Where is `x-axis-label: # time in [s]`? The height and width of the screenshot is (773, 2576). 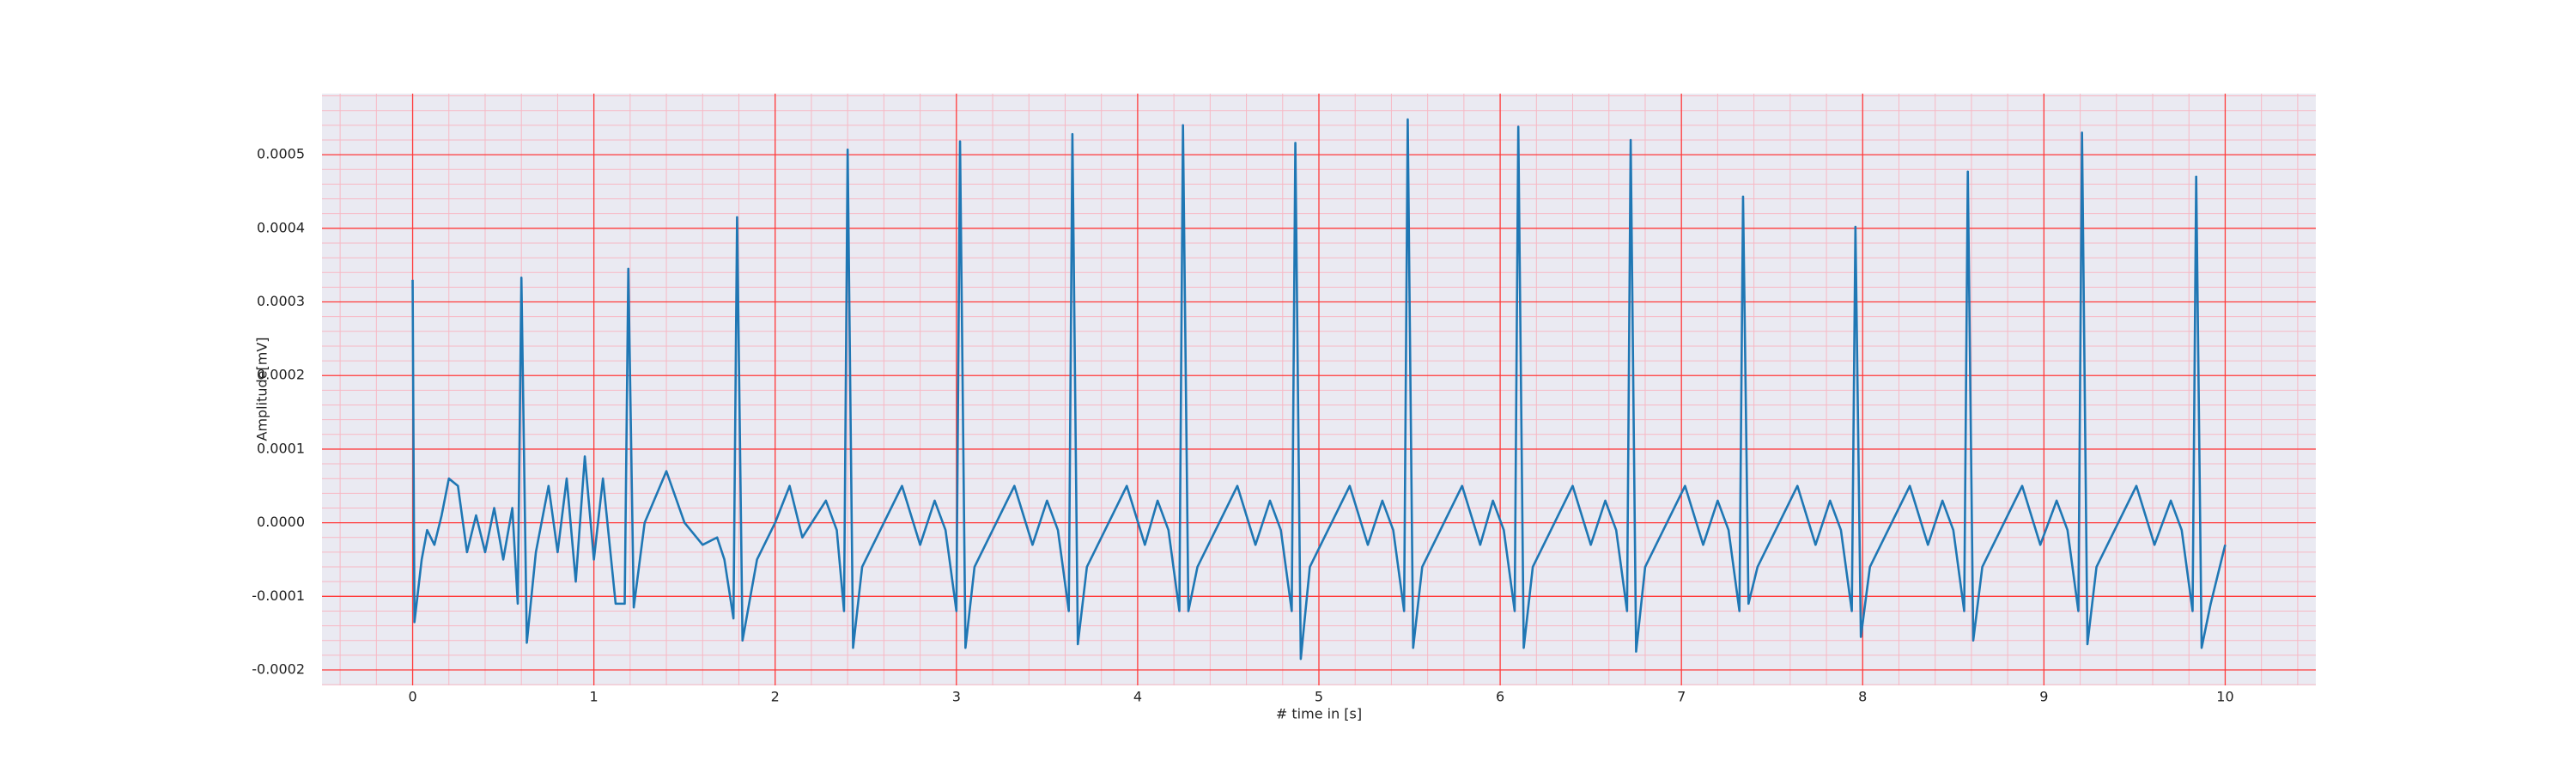
x-axis-label: # time in [s] is located at coordinates (1319, 714).